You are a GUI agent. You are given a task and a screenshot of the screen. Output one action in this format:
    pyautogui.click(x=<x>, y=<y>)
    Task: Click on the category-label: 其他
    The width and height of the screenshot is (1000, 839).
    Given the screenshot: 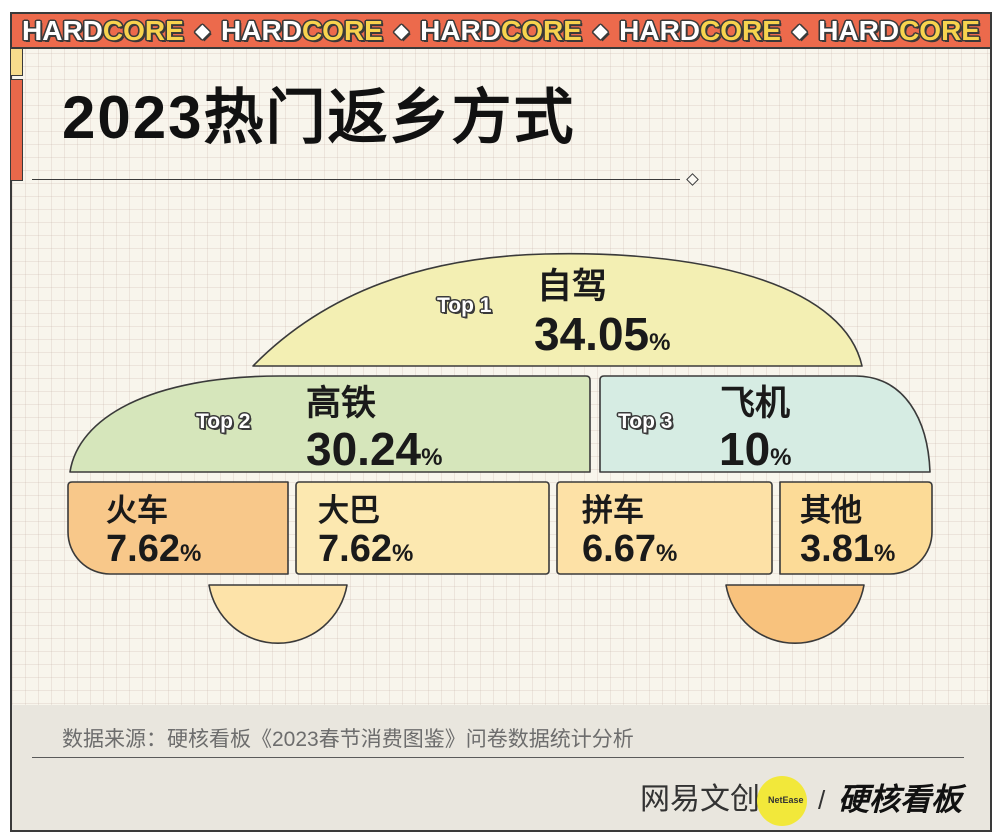 What is the action you would take?
    pyautogui.click(x=831, y=510)
    